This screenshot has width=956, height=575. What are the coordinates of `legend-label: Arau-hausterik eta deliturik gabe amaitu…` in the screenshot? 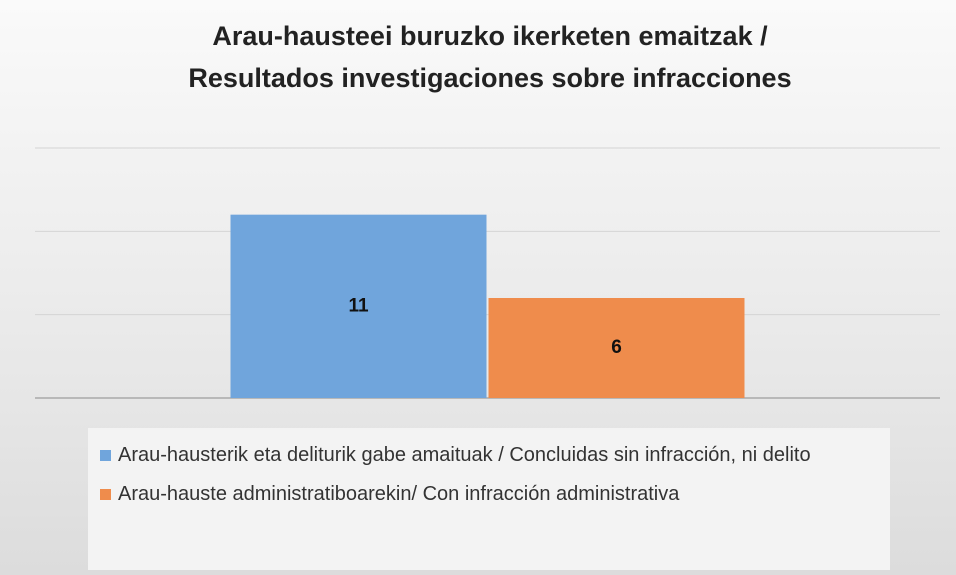 It's located at (464, 455).